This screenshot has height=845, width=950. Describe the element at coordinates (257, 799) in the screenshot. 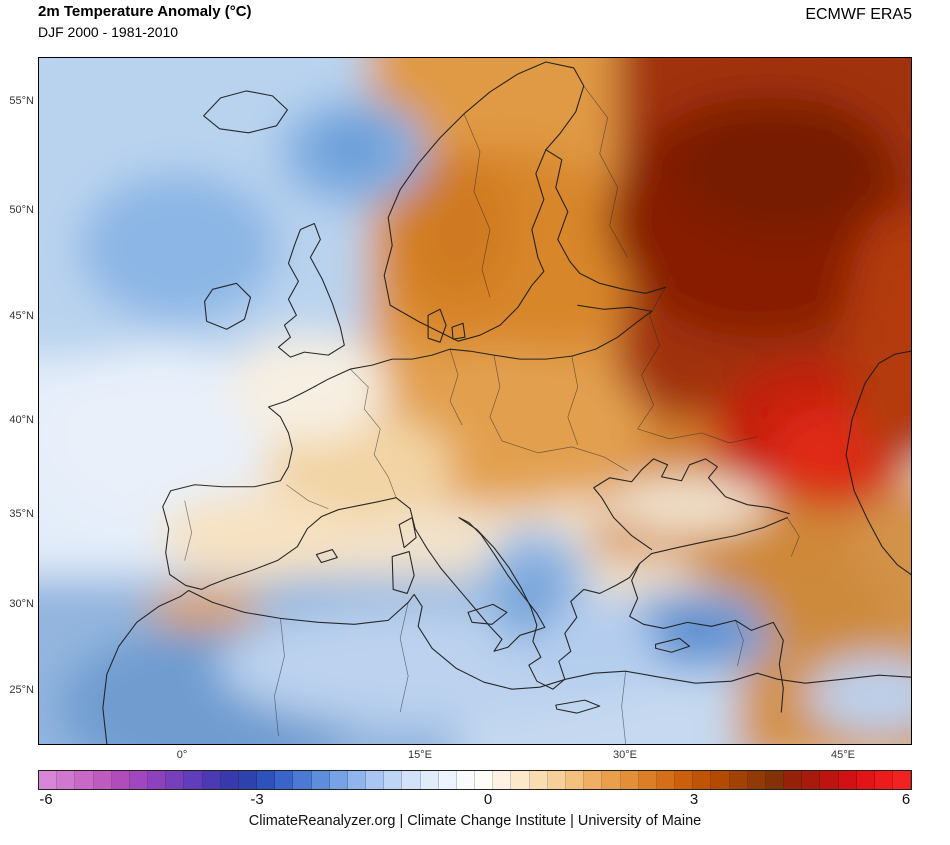

I see `colorbar-tick-neg3: -3` at that location.